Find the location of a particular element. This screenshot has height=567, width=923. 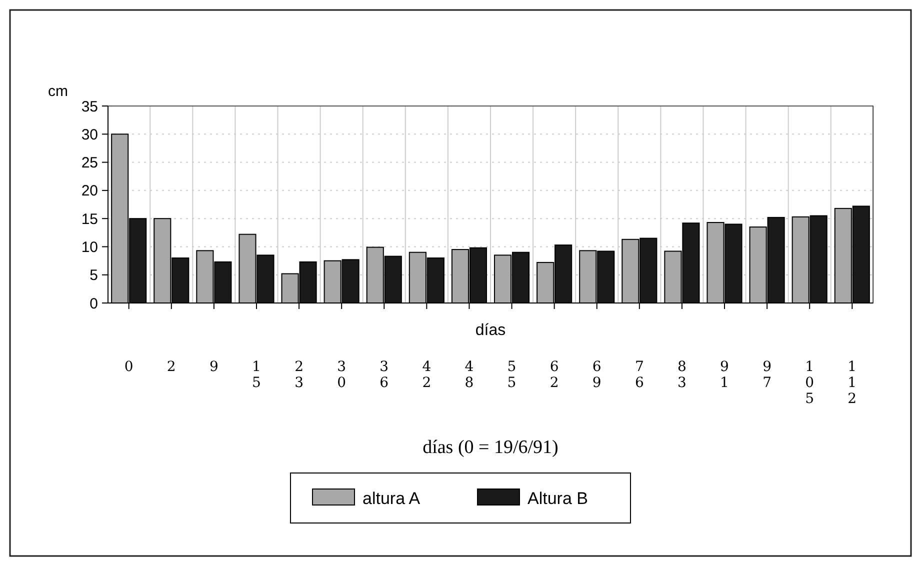

x-tick-label: 62 is located at coordinates (554, 375).